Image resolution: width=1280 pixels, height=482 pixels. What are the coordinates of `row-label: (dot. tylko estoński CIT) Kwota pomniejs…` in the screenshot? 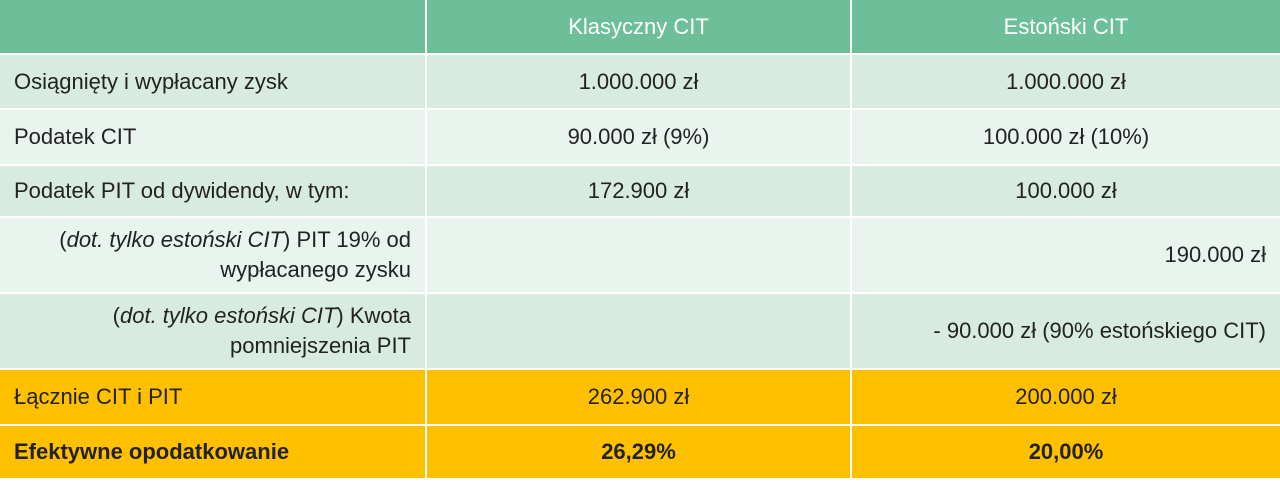 It's located at (212, 331).